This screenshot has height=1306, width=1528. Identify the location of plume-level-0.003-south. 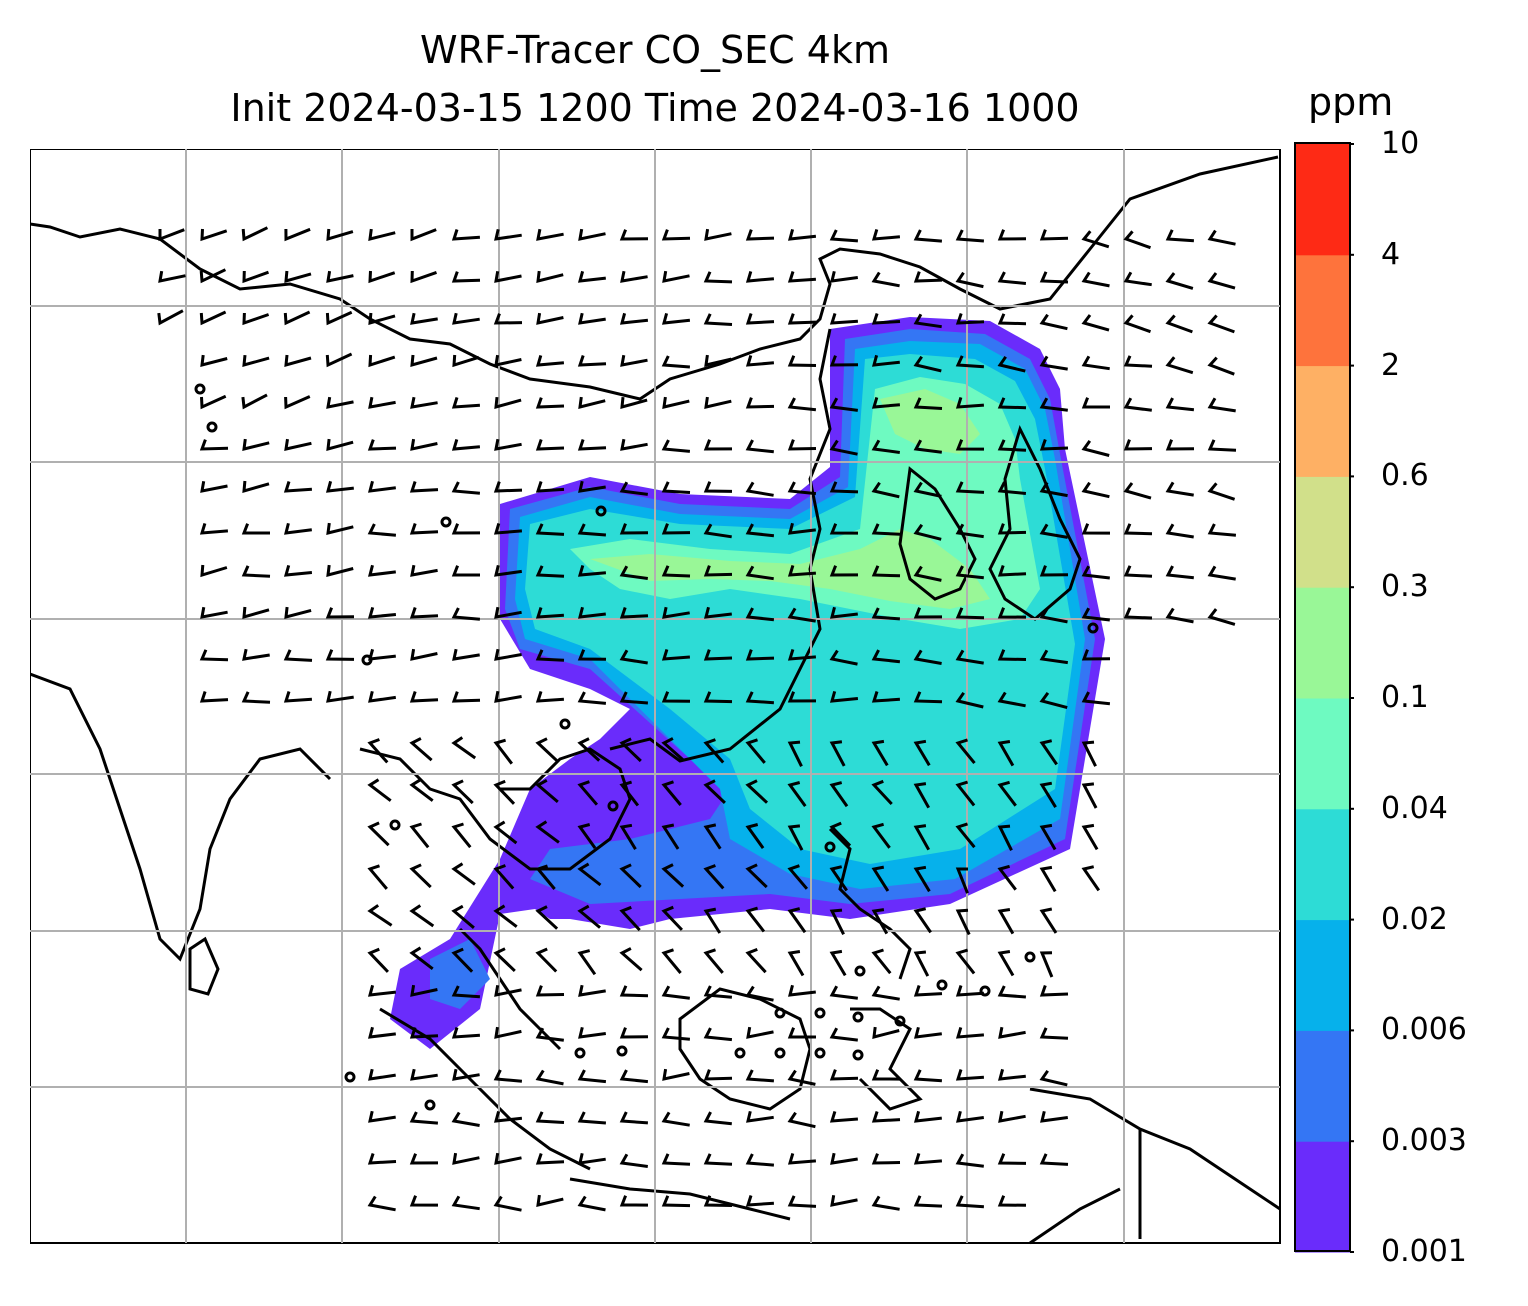
(460, 974).